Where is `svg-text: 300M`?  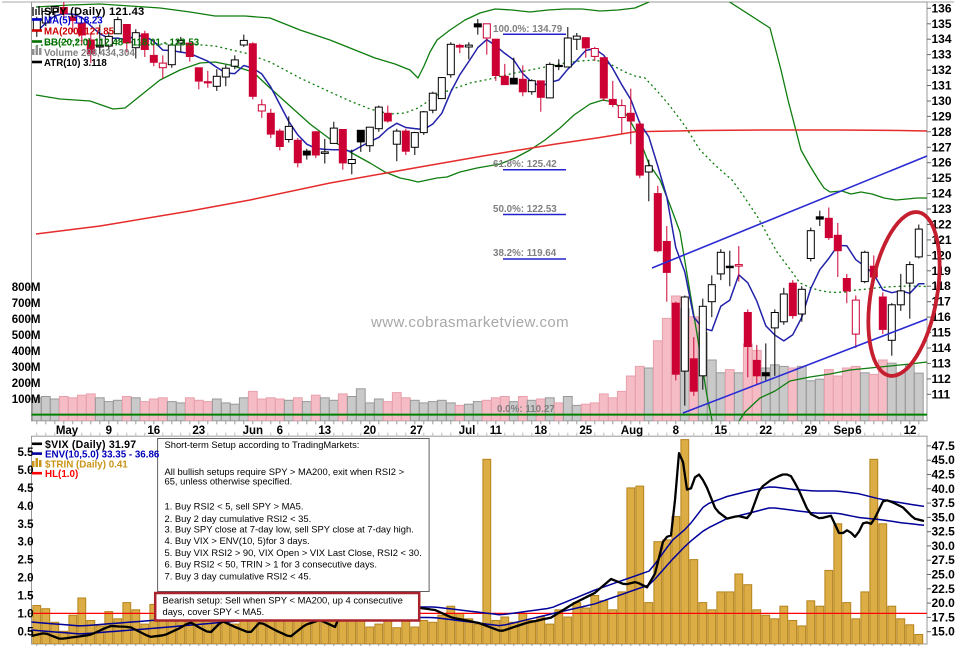
svg-text: 300M is located at coordinates (26, 368).